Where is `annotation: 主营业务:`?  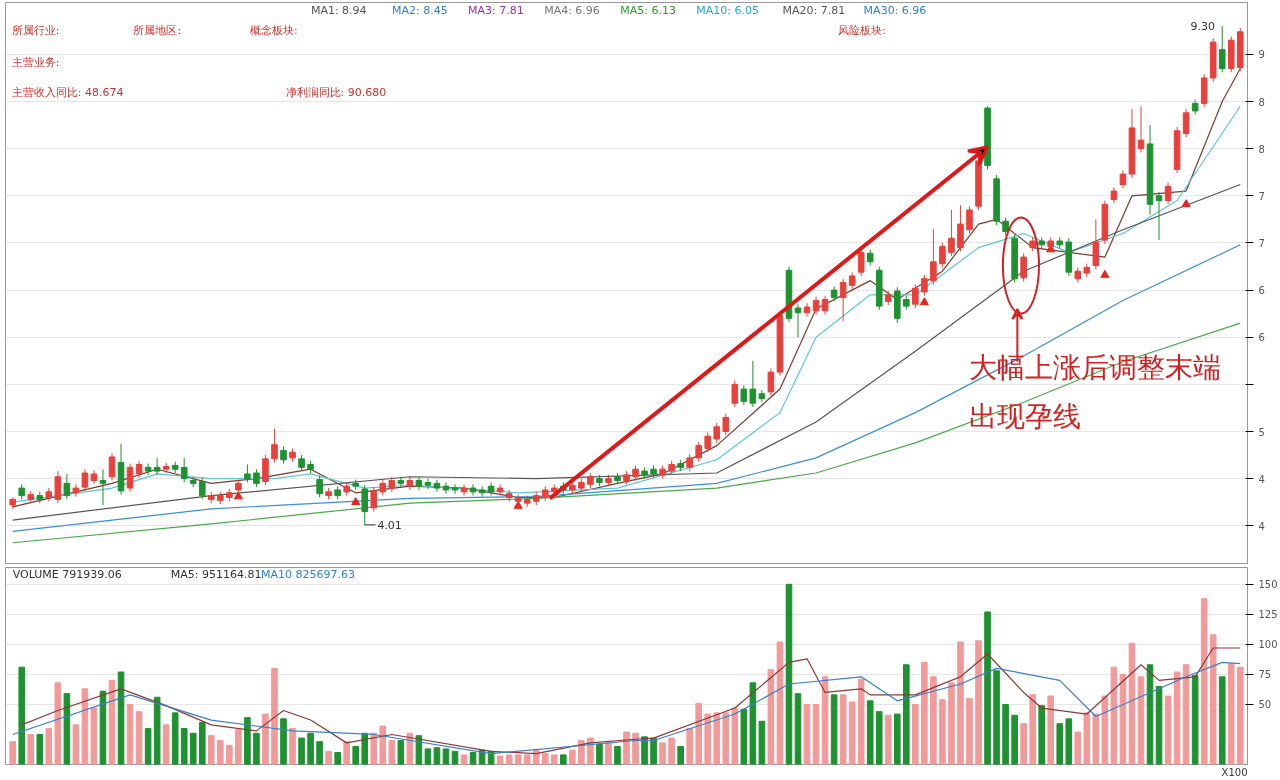 annotation: 主营业务: is located at coordinates (35, 62).